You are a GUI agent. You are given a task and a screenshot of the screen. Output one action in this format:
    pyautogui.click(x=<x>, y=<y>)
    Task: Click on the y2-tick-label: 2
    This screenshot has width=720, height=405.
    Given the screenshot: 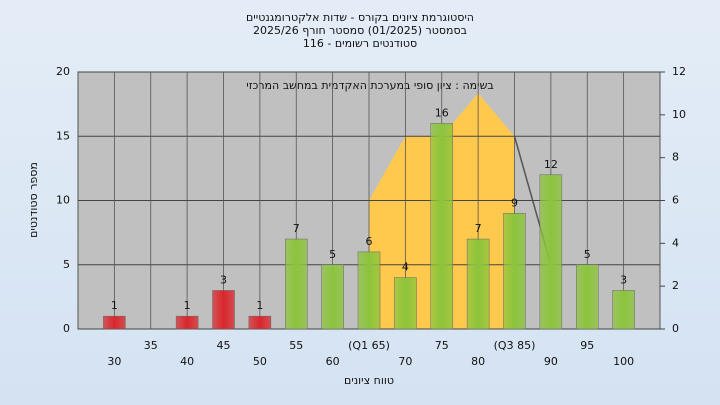 What is the action you would take?
    pyautogui.click(x=675, y=285)
    